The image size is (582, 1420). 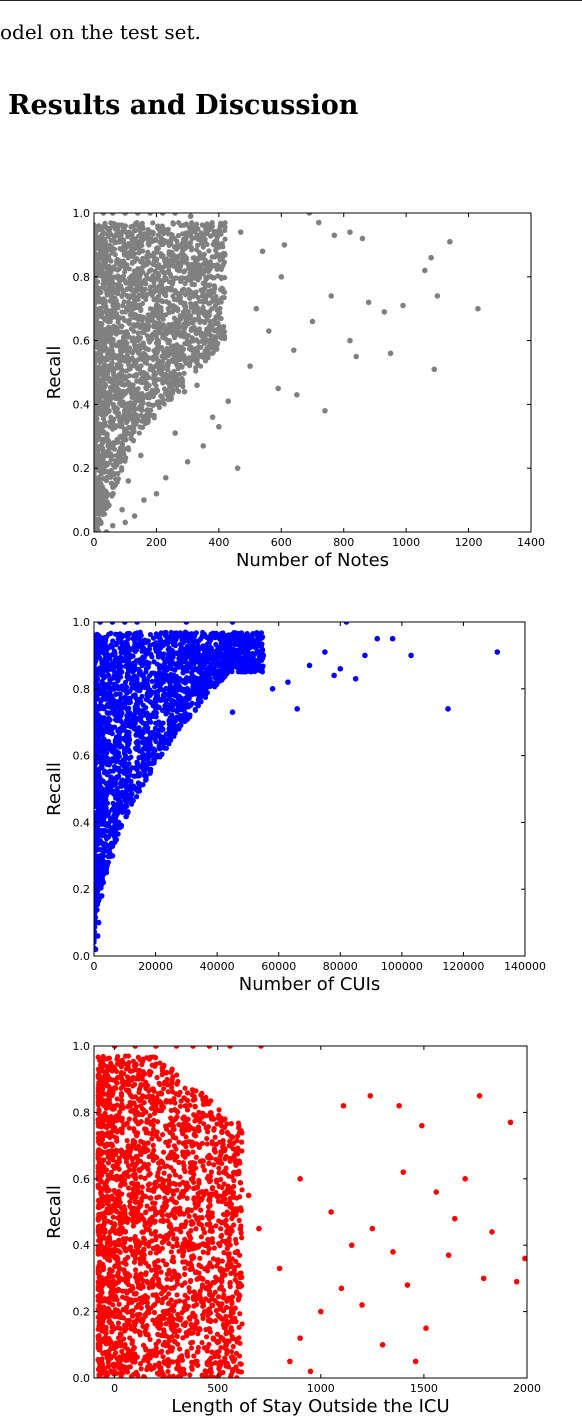 What do you see at coordinates (469, 542) in the screenshot?
I see `x-tick-label: 1200` at bounding box center [469, 542].